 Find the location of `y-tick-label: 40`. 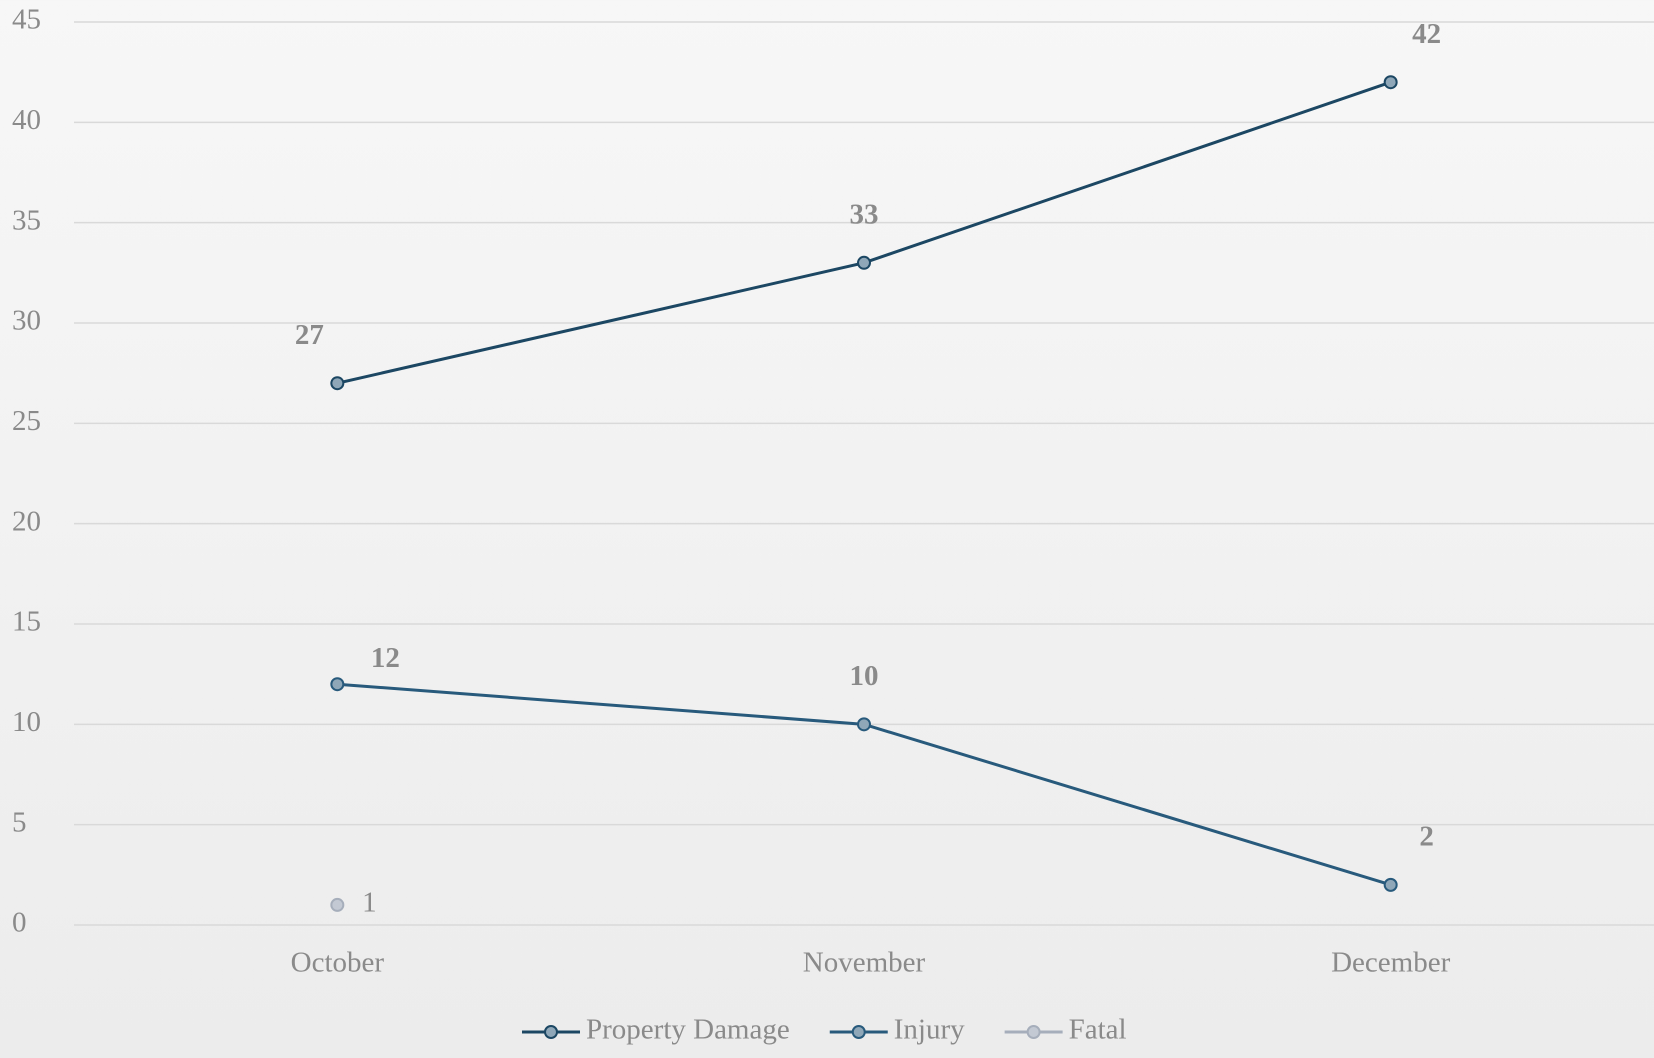

y-tick-label: 40 is located at coordinates (26, 120).